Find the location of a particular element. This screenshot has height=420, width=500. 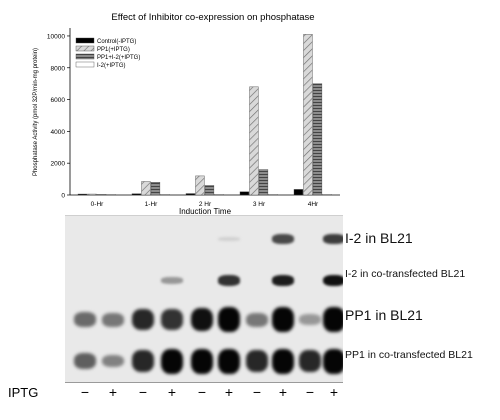

blot-label: I-2 in BL21 is located at coordinates (379, 238).